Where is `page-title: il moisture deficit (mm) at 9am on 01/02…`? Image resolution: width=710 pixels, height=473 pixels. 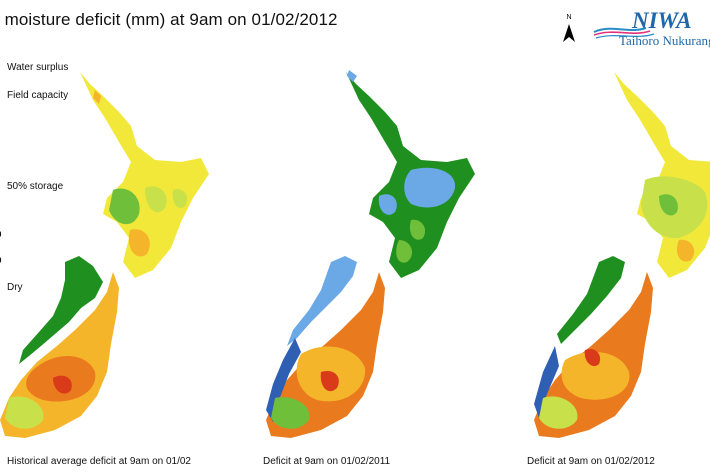
page-title: il moisture deficit (mm) at 9am on 01/02… is located at coordinates (169, 19).